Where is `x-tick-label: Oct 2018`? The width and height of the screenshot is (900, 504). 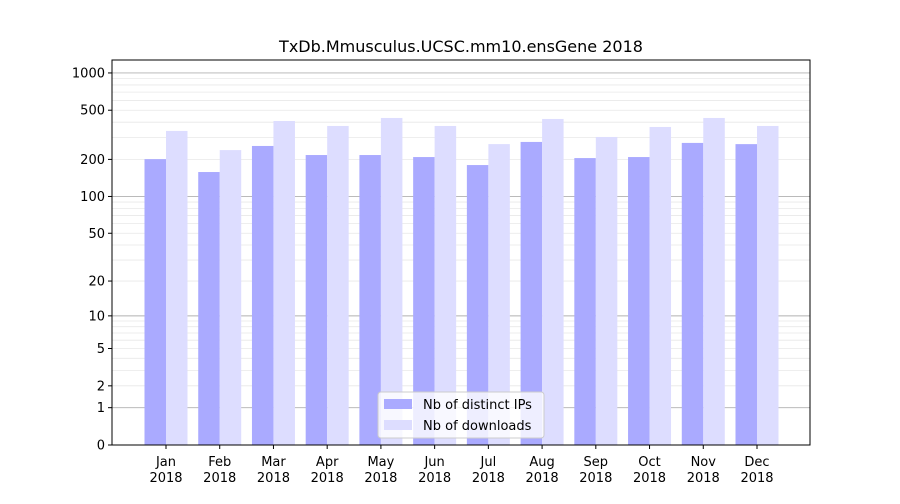 x-tick-label: Oct 2018 is located at coordinates (649, 470).